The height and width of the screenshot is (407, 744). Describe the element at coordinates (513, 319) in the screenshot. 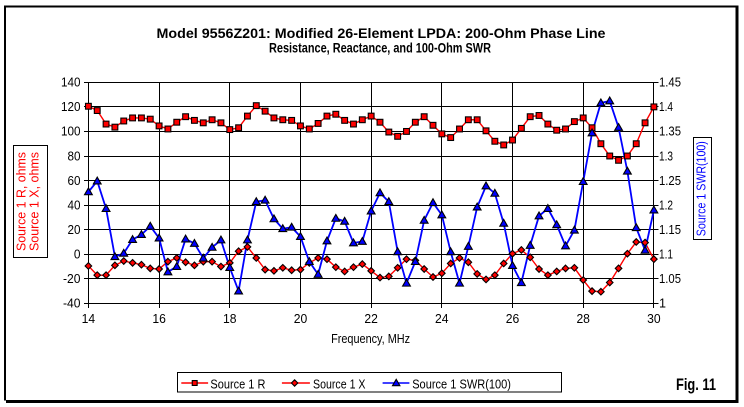

I see `svg-text: 26` at that location.